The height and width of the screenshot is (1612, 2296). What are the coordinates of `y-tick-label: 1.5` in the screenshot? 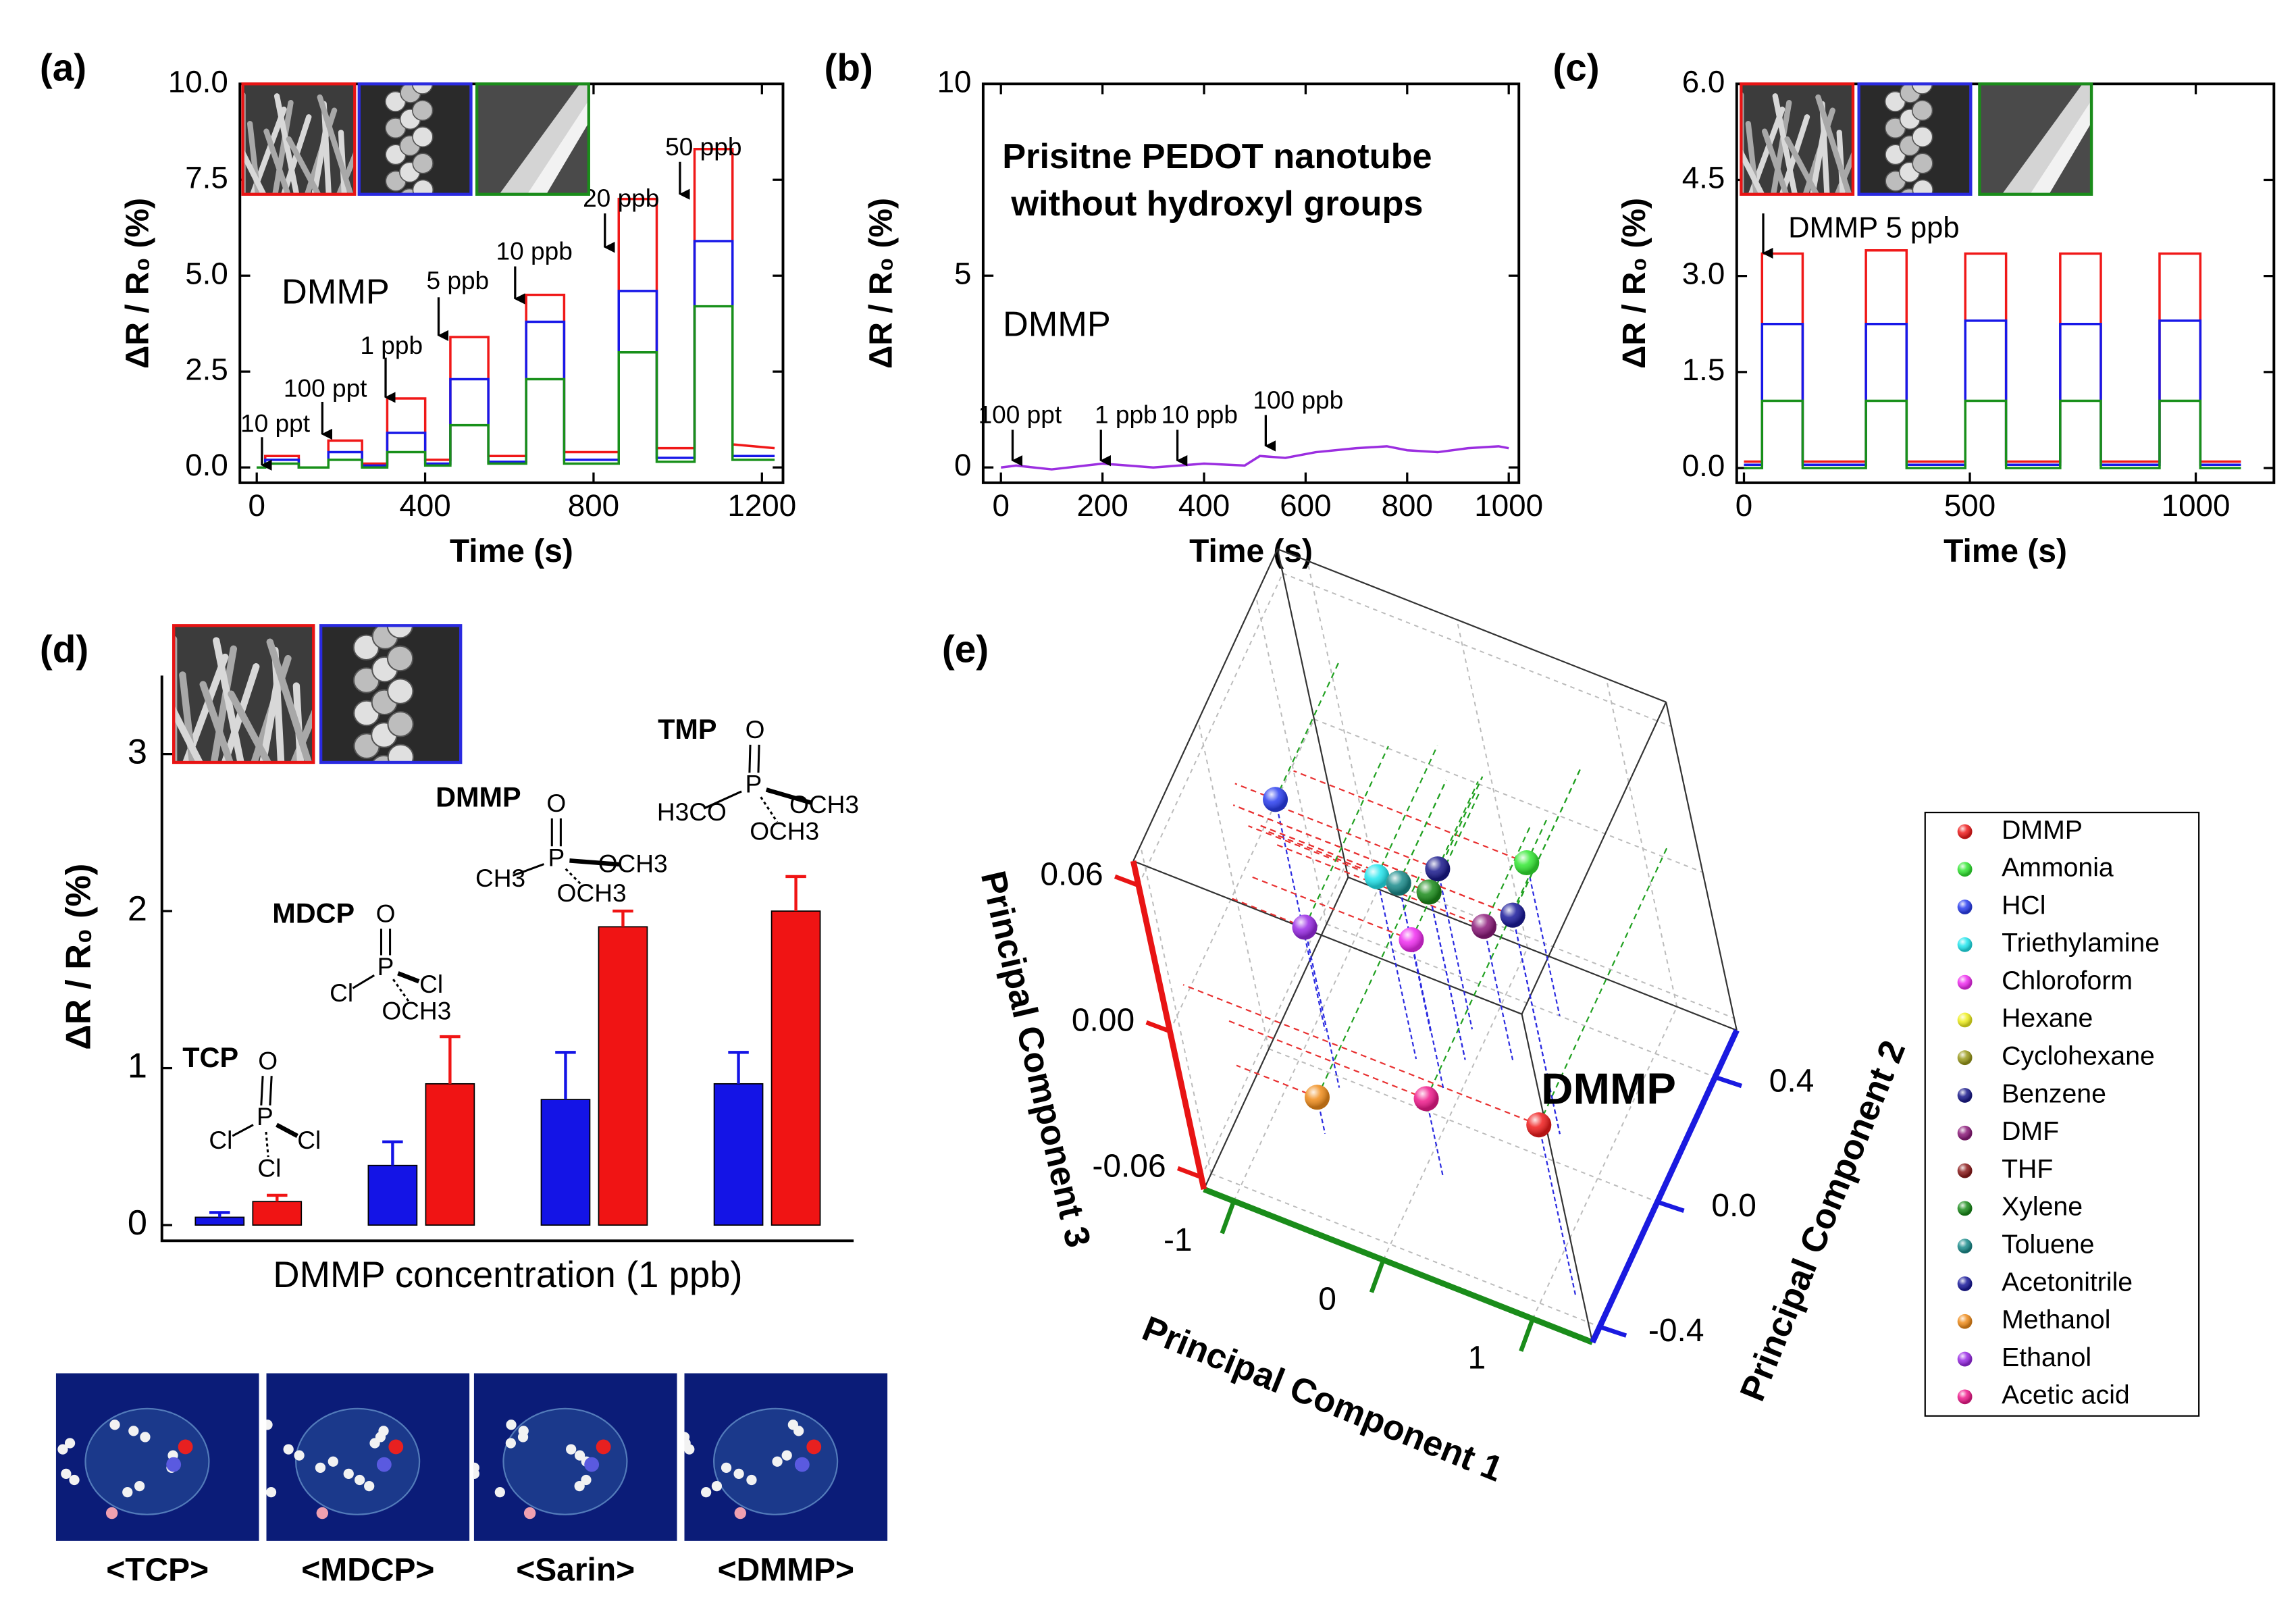 It's located at (1703, 370).